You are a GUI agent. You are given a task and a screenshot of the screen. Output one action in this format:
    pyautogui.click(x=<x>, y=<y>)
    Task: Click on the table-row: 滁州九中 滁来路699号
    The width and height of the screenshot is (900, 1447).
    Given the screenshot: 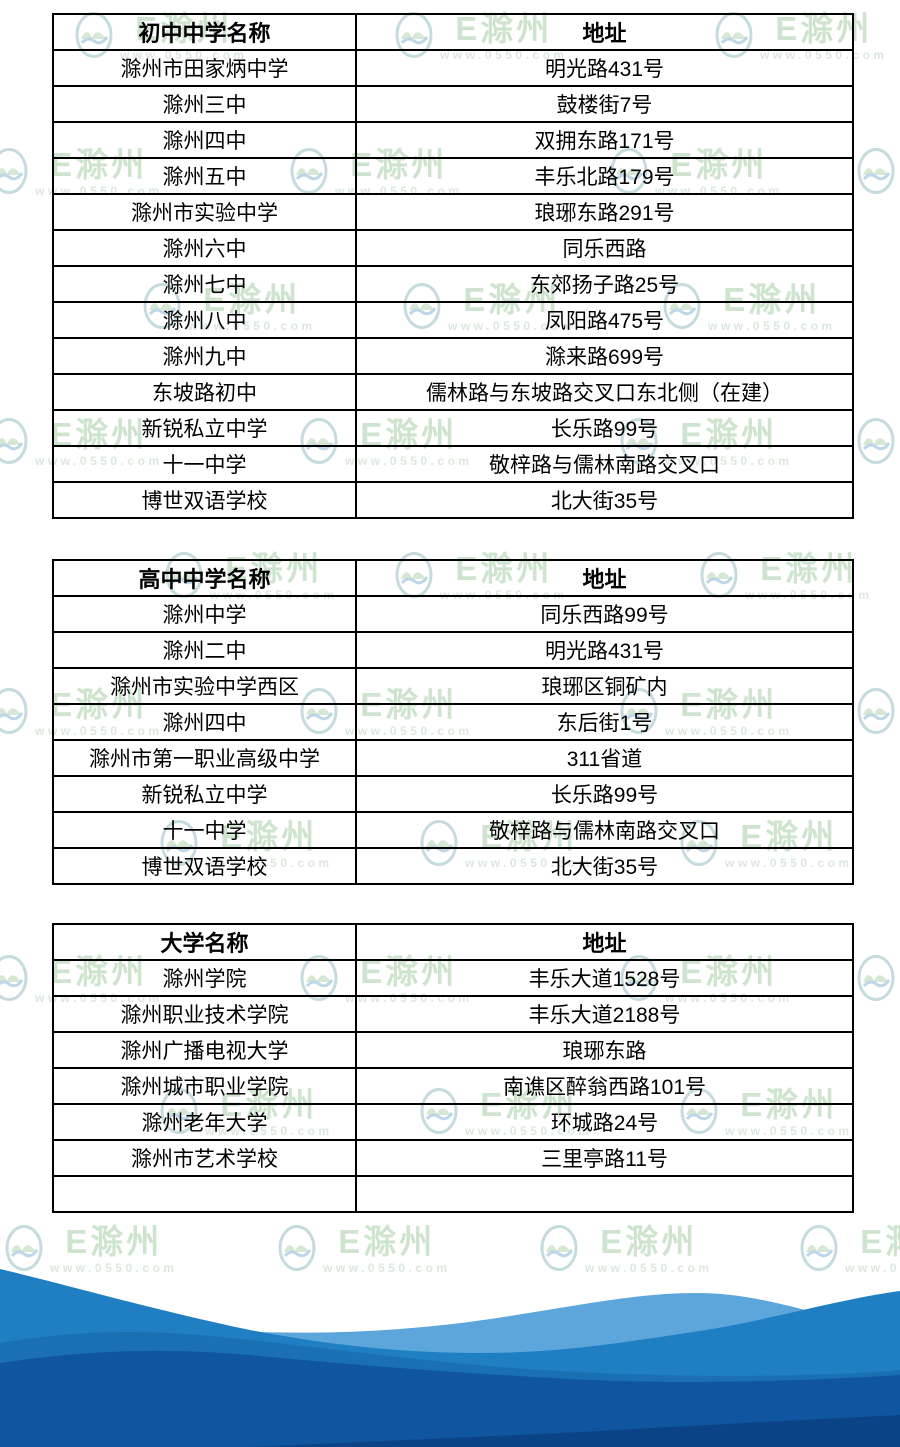 What is the action you would take?
    pyautogui.click(x=453, y=356)
    